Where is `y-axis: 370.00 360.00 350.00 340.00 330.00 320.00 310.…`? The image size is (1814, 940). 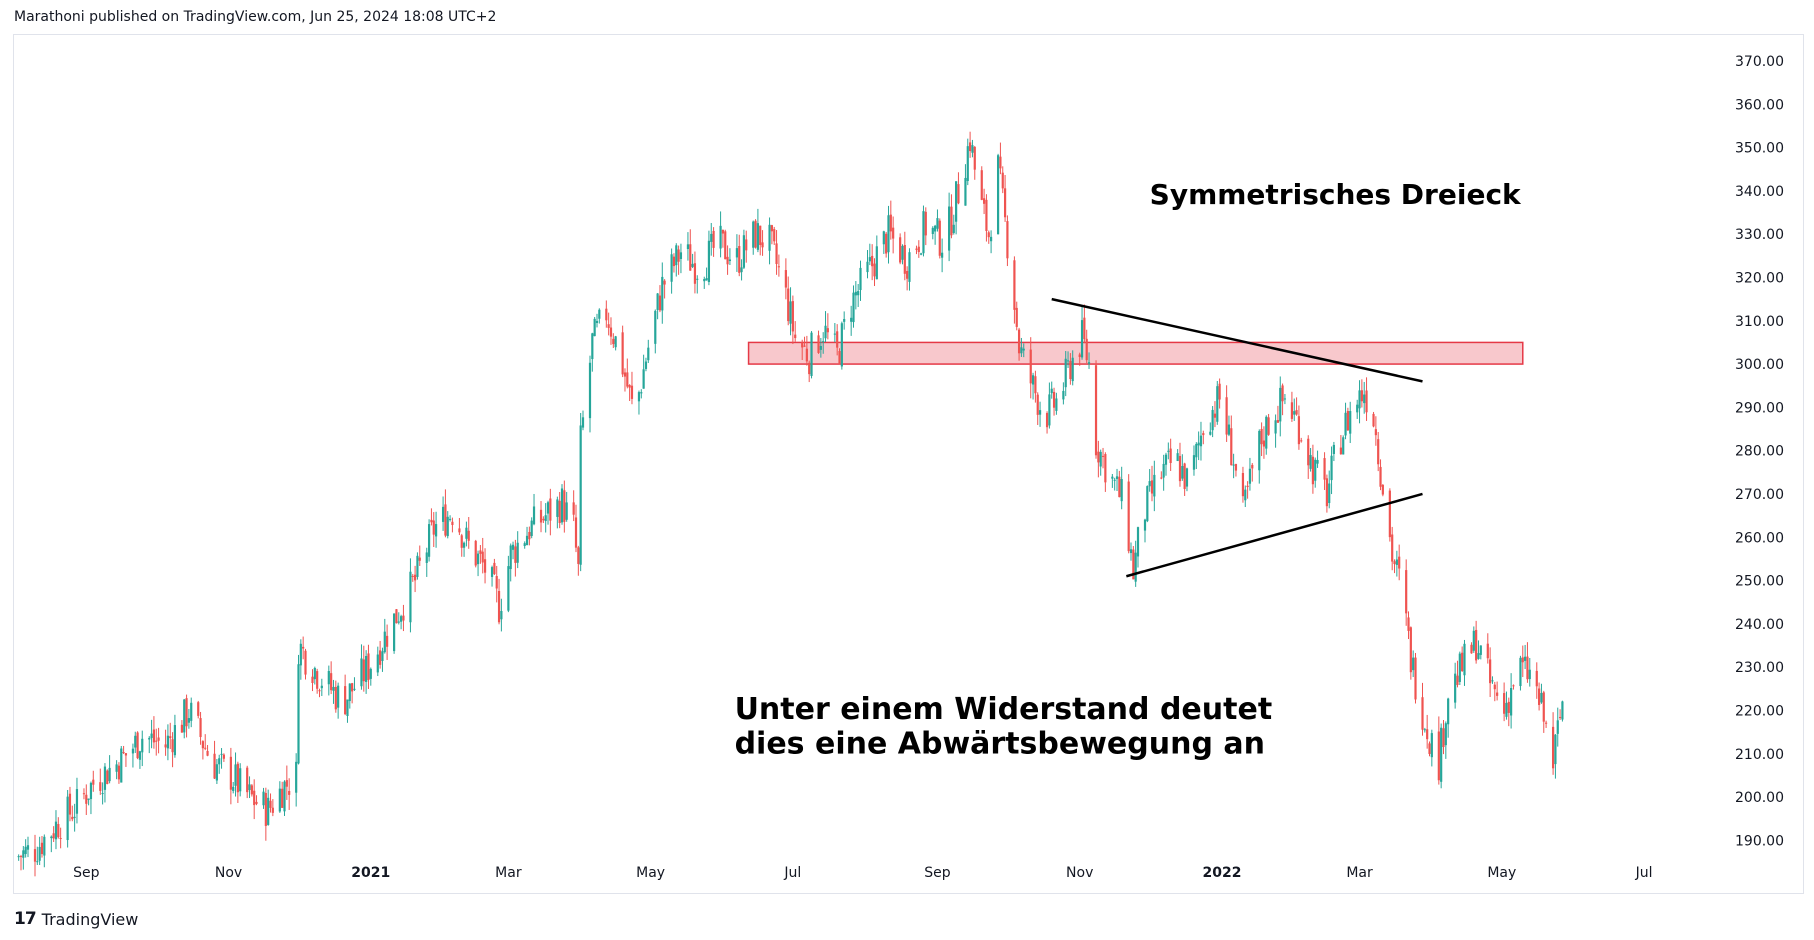
y-axis: 370.00 360.00 350.00 340.00 330.00 320.00 310.… is located at coordinates (1759, 451).